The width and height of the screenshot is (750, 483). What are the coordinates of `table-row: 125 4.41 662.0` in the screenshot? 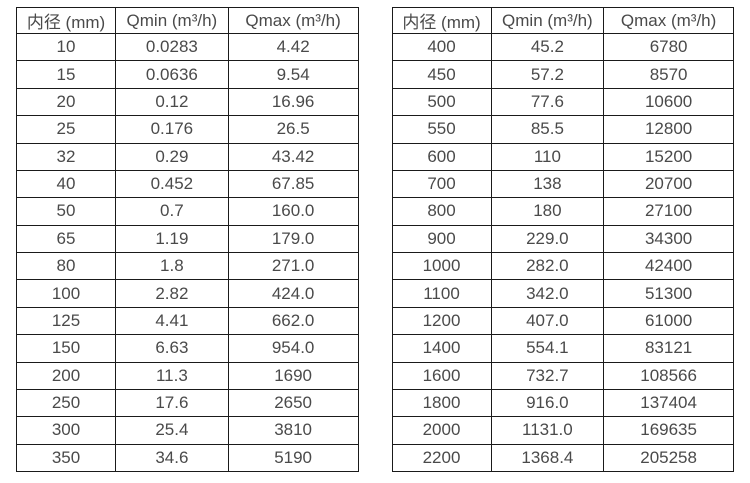 It's located at (187, 321).